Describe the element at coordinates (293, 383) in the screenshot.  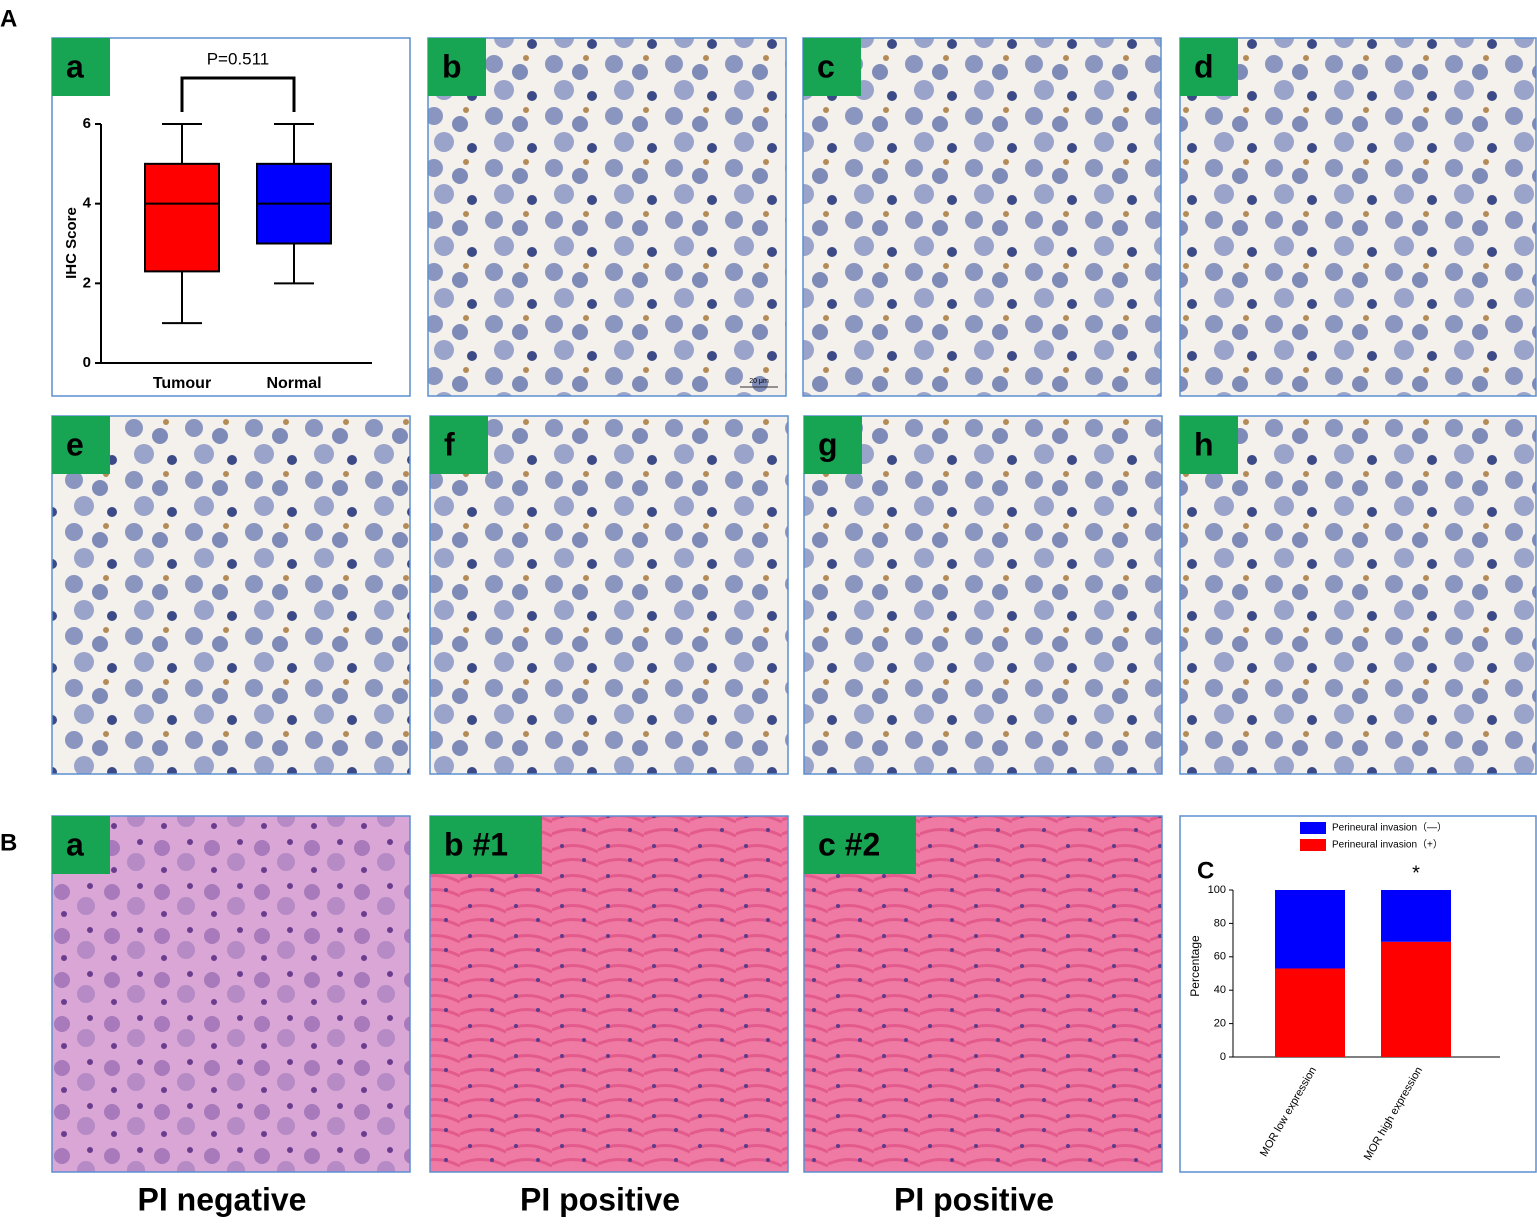
I see `x-tick-label: Normal` at that location.